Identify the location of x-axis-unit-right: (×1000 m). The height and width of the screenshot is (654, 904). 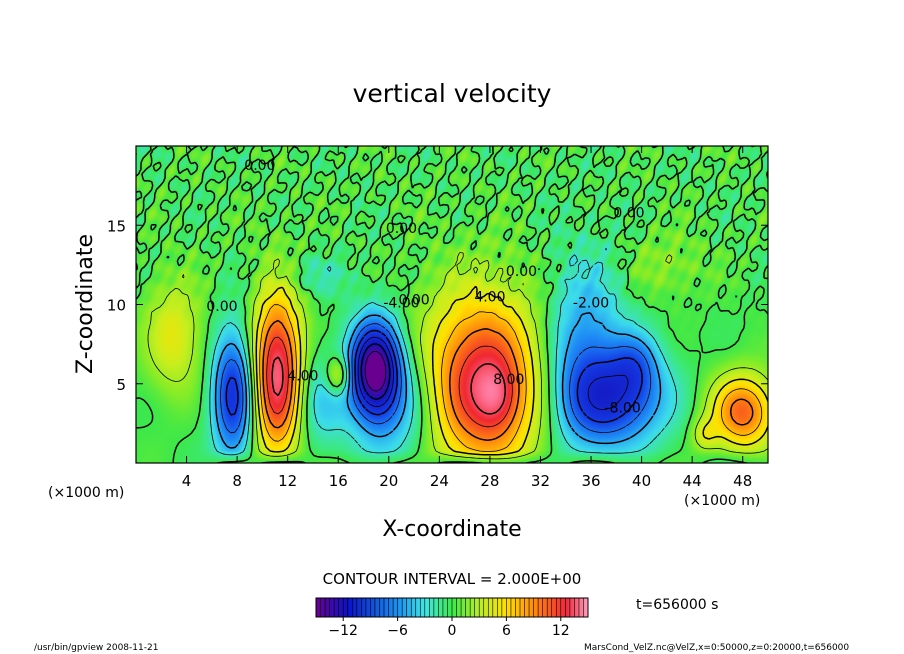
(722, 501).